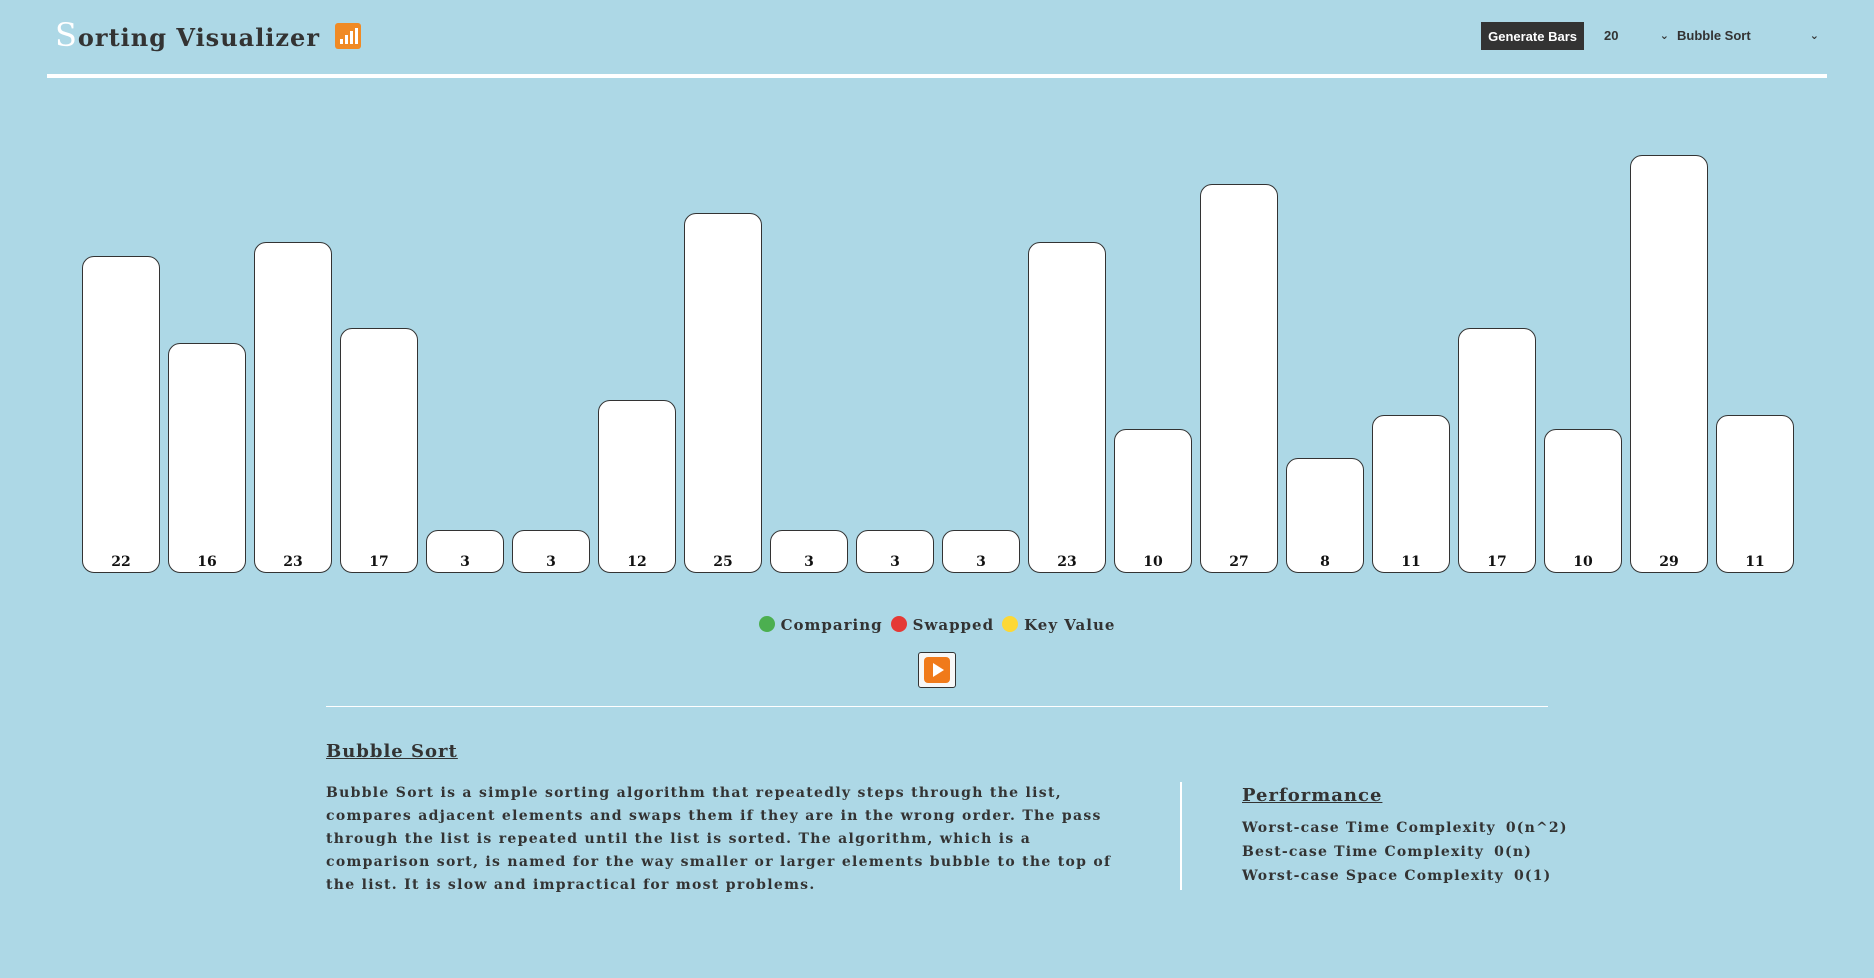 The image size is (1874, 978). What do you see at coordinates (637, 486) in the screenshot?
I see `bar: 12` at bounding box center [637, 486].